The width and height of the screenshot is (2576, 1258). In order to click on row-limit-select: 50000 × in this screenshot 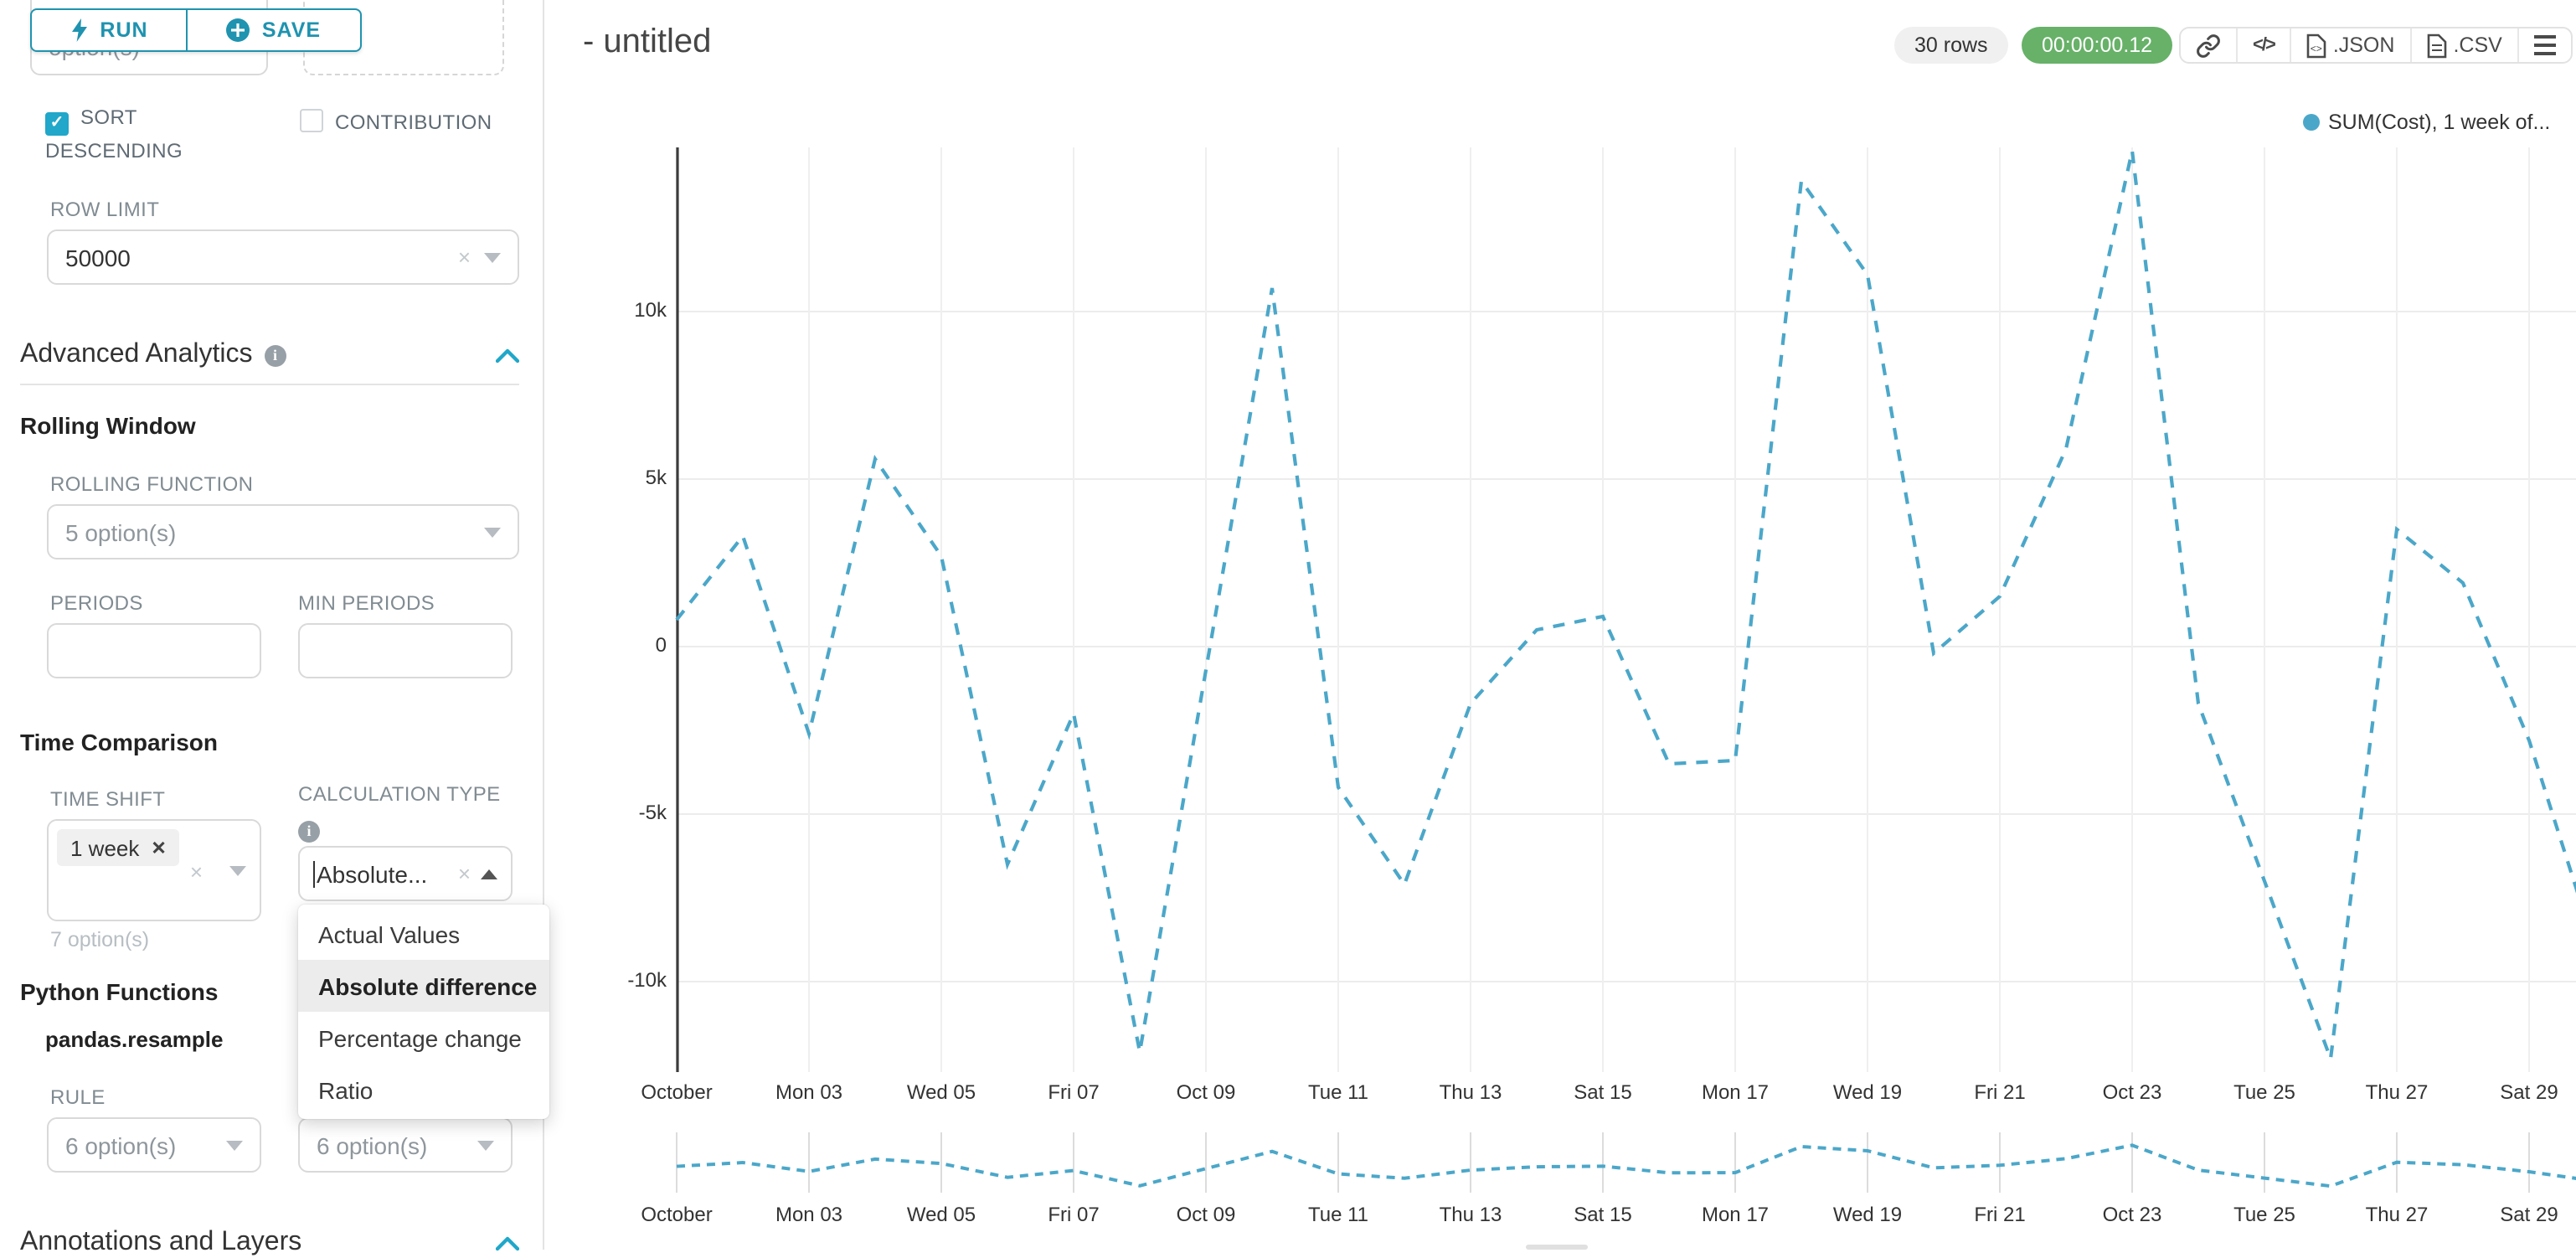, I will do `click(283, 257)`.